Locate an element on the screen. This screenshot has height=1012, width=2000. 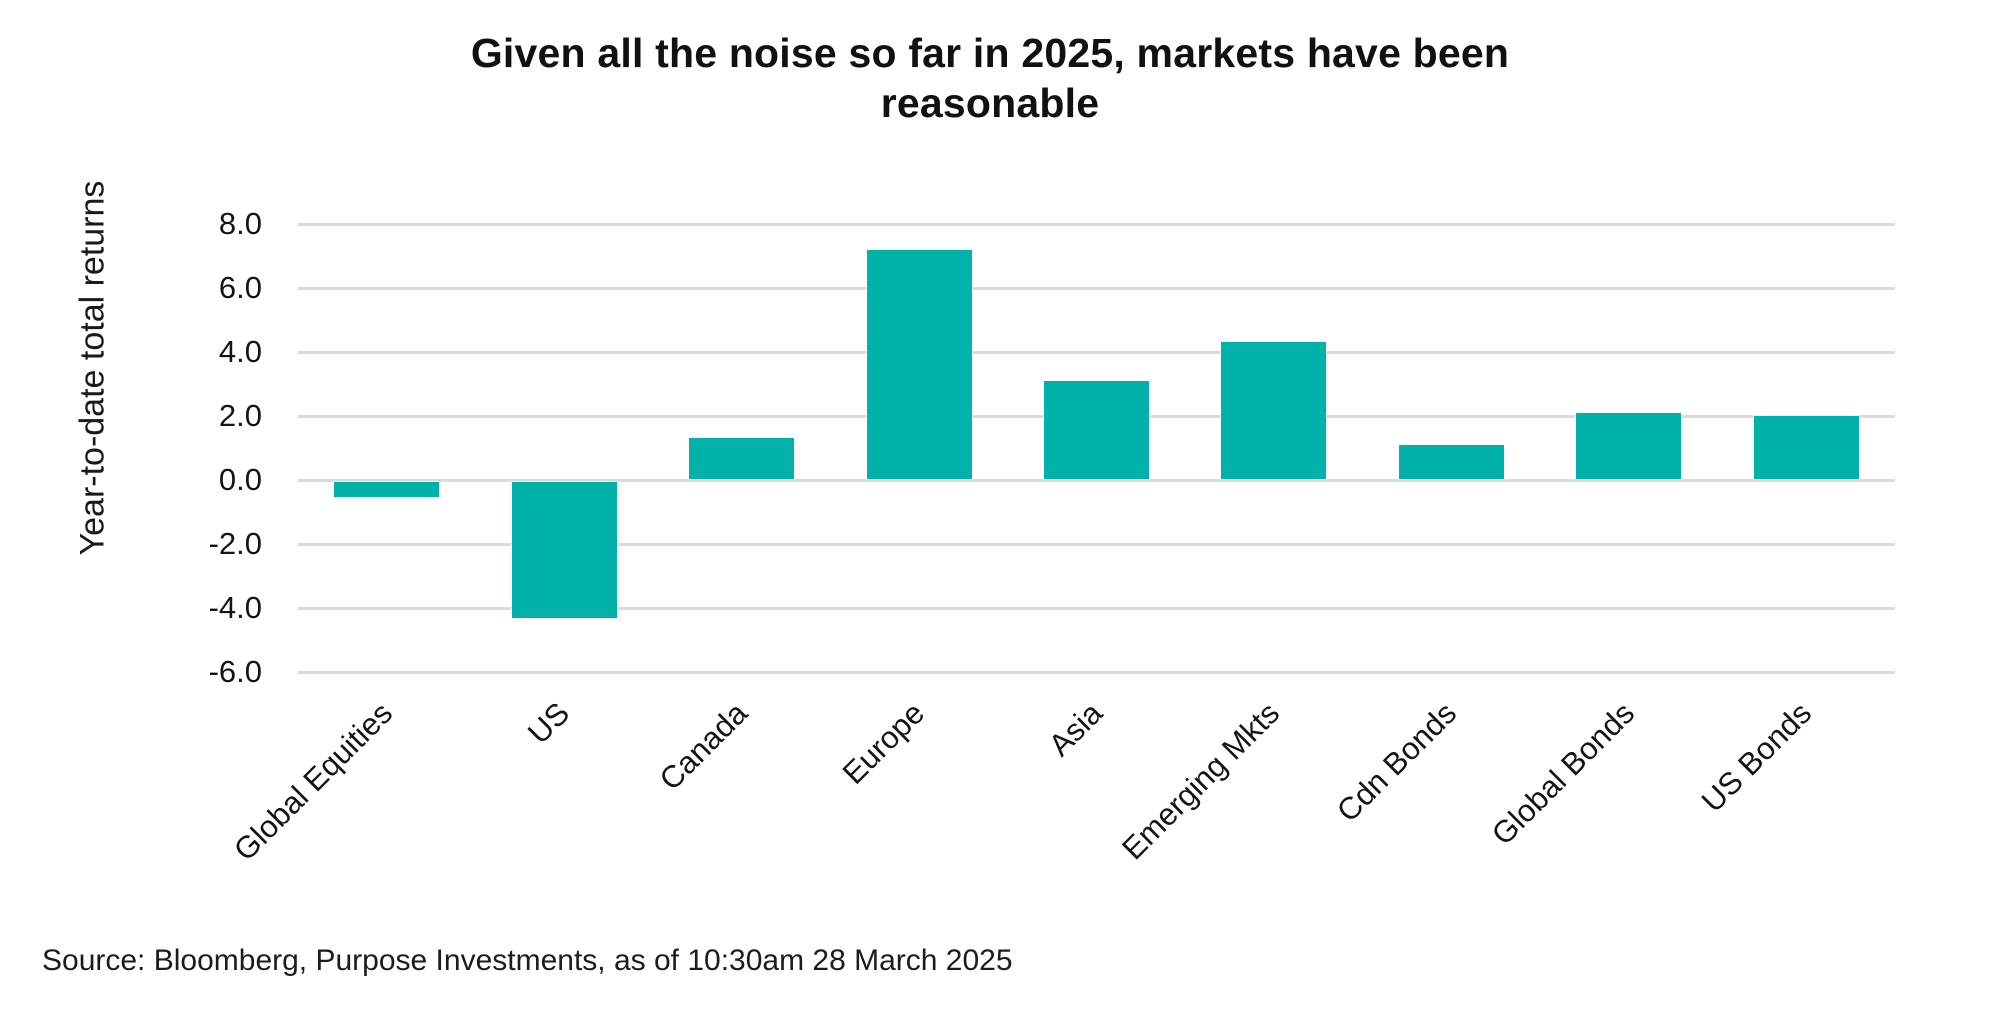
bar-global-equities is located at coordinates (387, 489).